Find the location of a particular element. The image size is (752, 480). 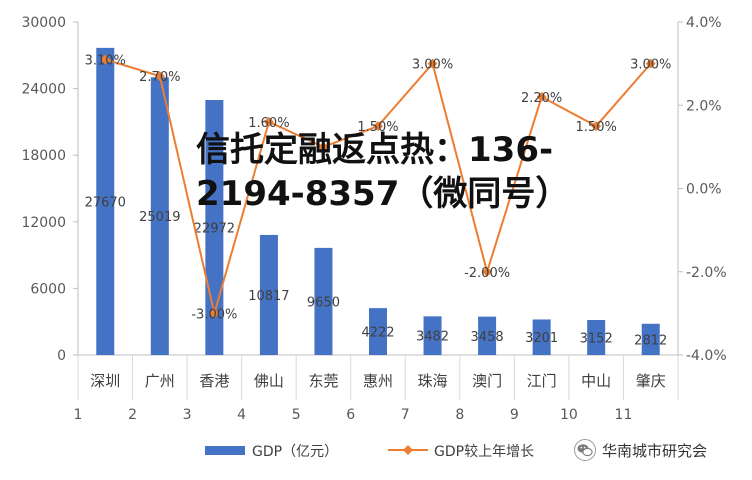

bar-label-2: 25019 is located at coordinates (159, 217).